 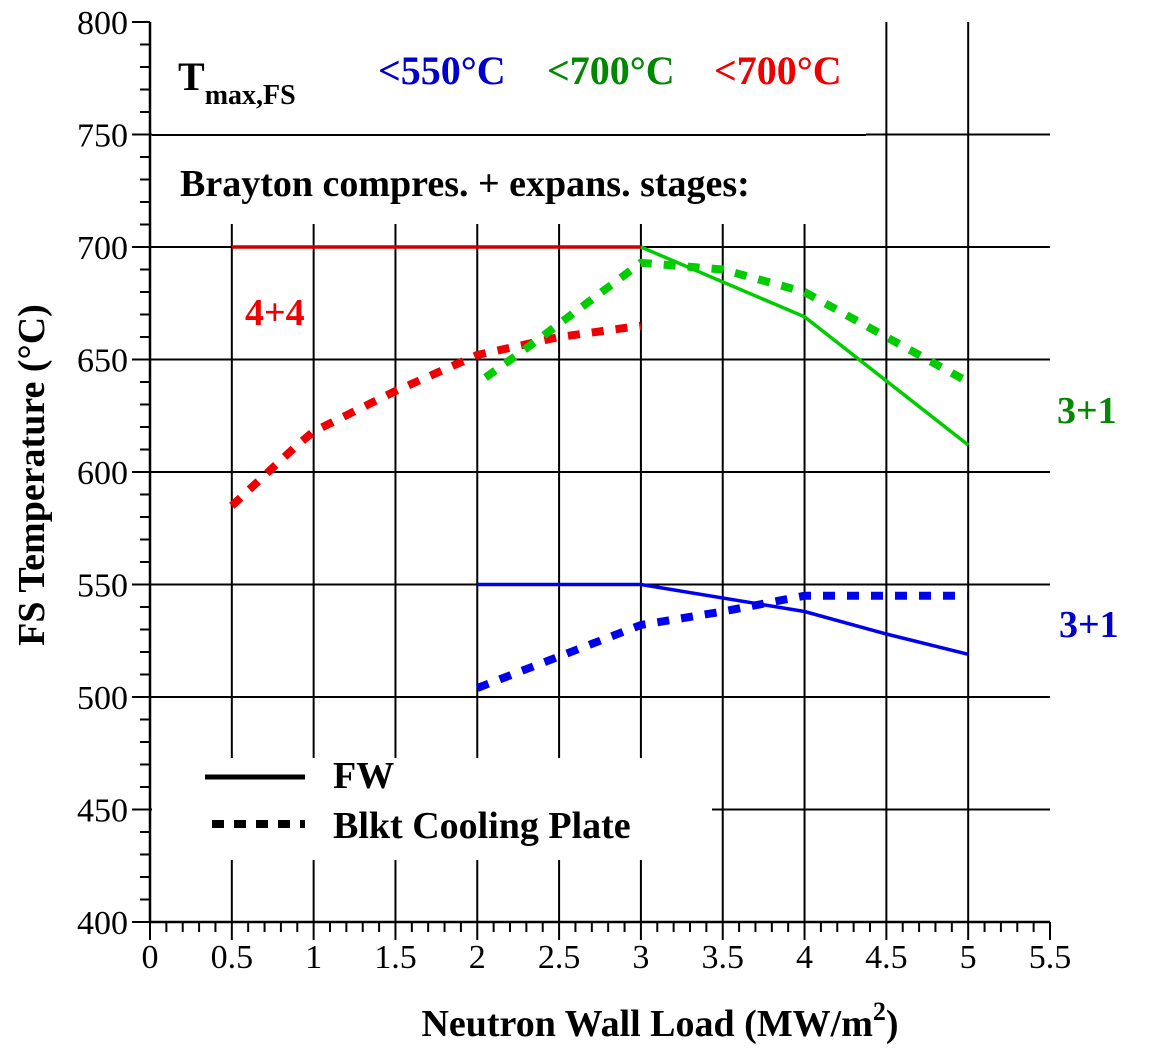 I want to click on y-axis-title: FS Temperature (°C), so click(x=32, y=475).